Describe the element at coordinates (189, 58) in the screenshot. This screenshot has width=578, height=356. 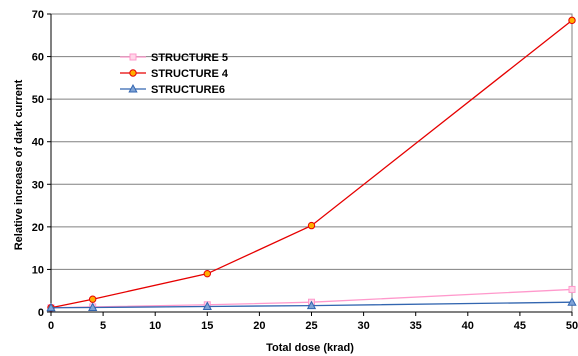
I see `legend-label: STRUCTURE 5` at that location.